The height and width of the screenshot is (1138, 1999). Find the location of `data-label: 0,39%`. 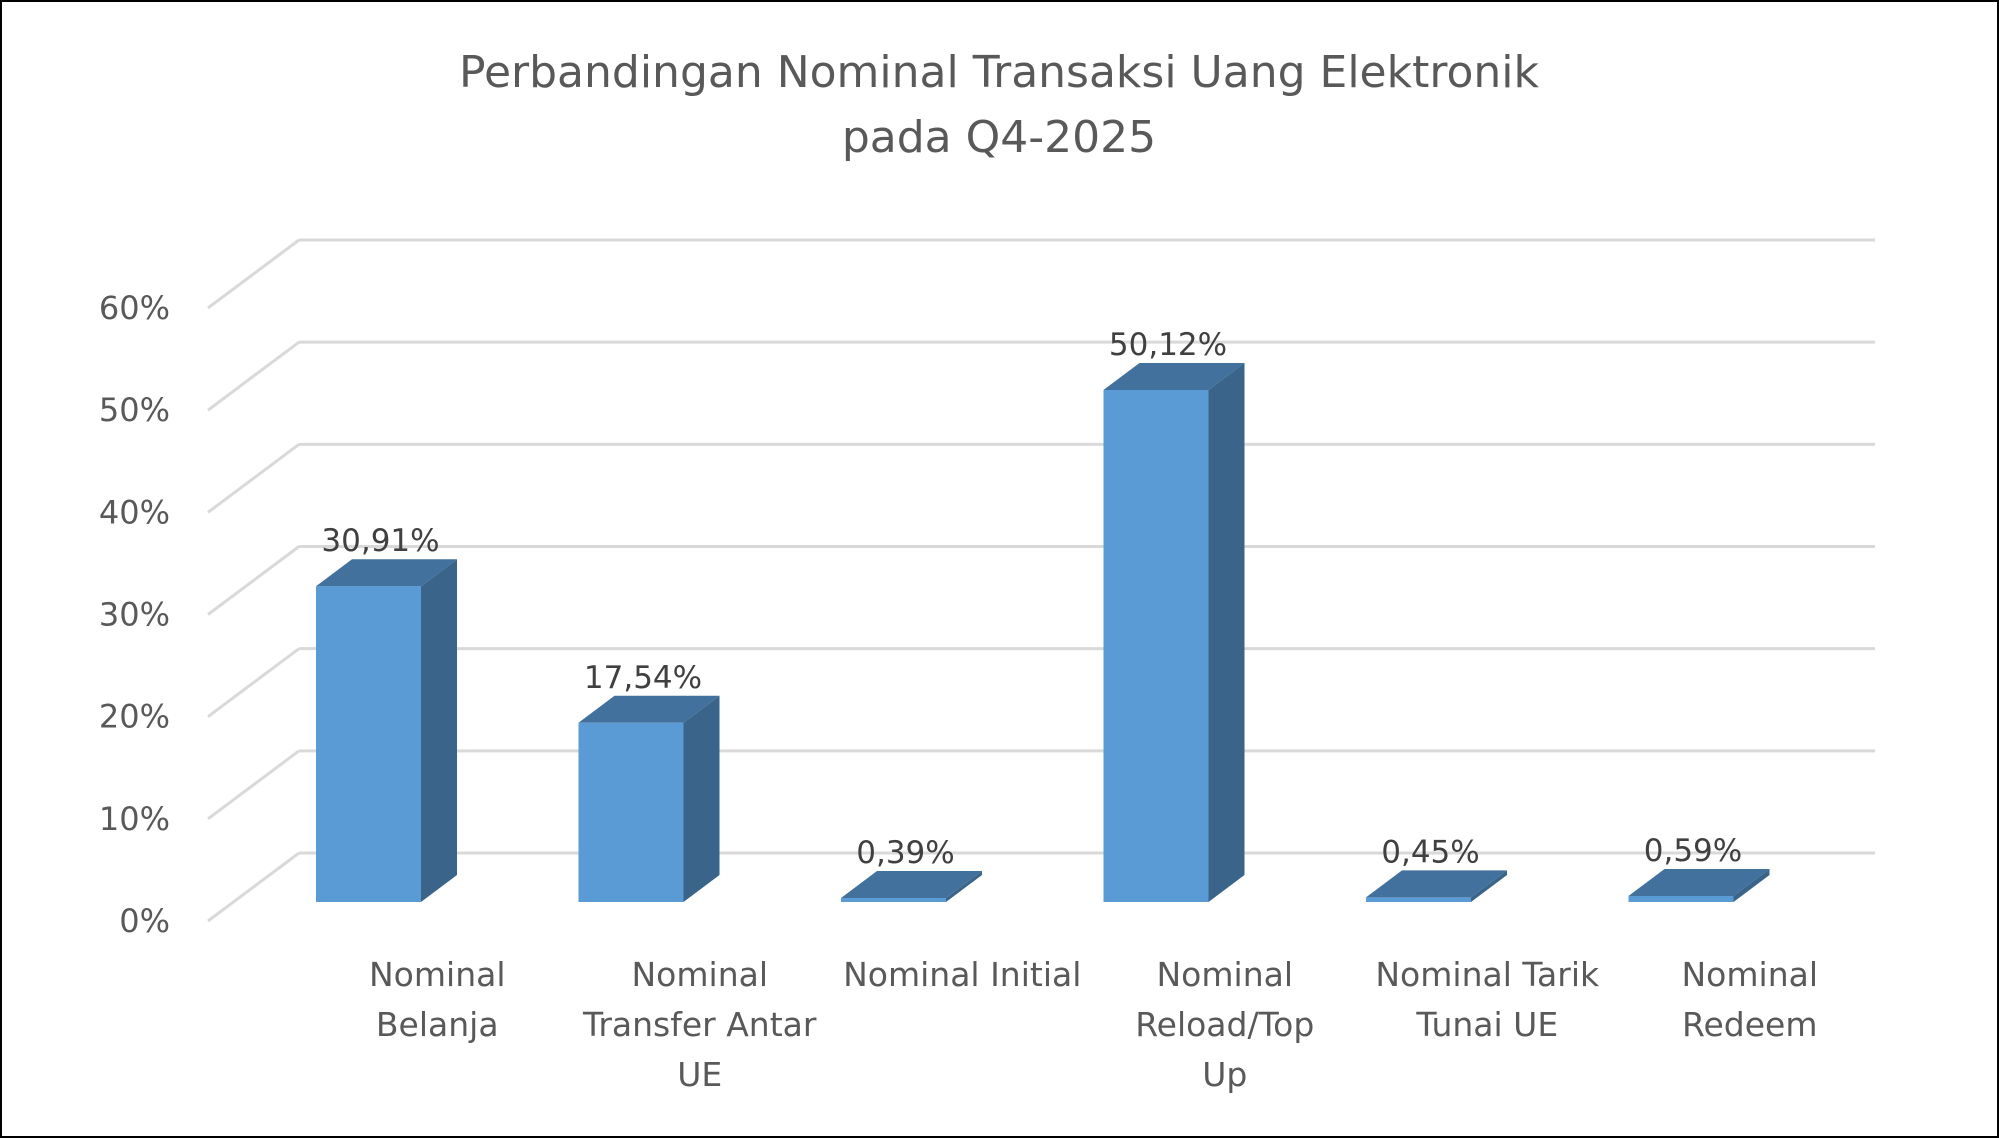

data-label: 0,39% is located at coordinates (905, 853).